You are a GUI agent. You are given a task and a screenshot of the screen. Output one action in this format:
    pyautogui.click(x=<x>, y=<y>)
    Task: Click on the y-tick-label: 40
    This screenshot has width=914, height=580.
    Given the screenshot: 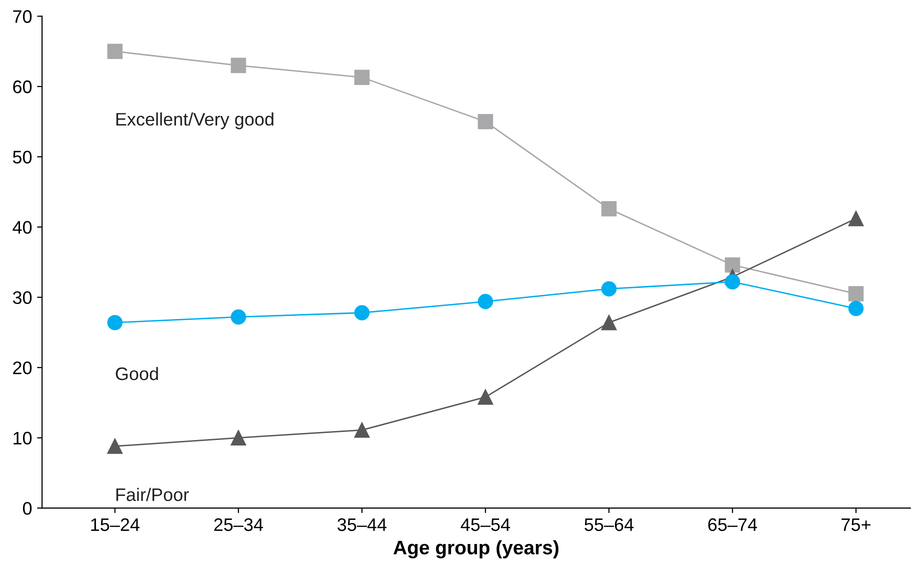 What is the action you would take?
    pyautogui.click(x=22, y=227)
    